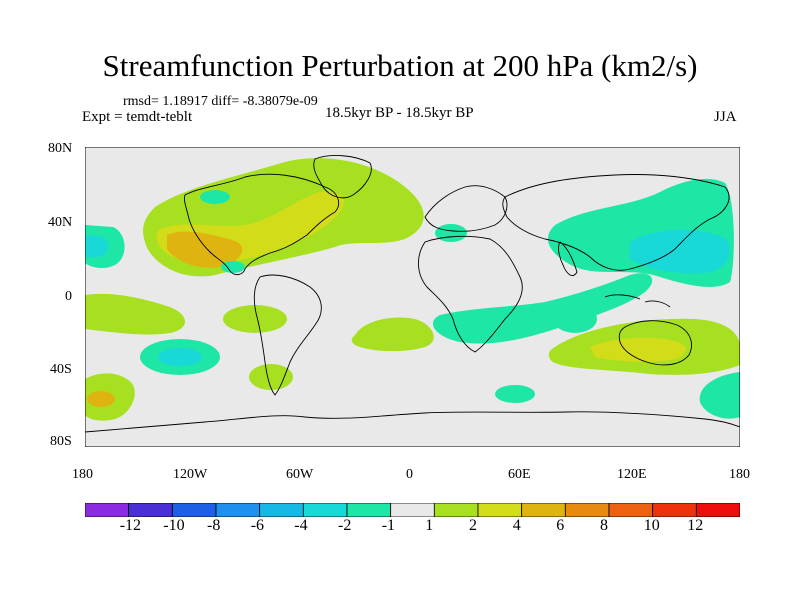 The height and width of the screenshot is (600, 800). I want to click on contour-positive-central-pacific, so click(135, 314).